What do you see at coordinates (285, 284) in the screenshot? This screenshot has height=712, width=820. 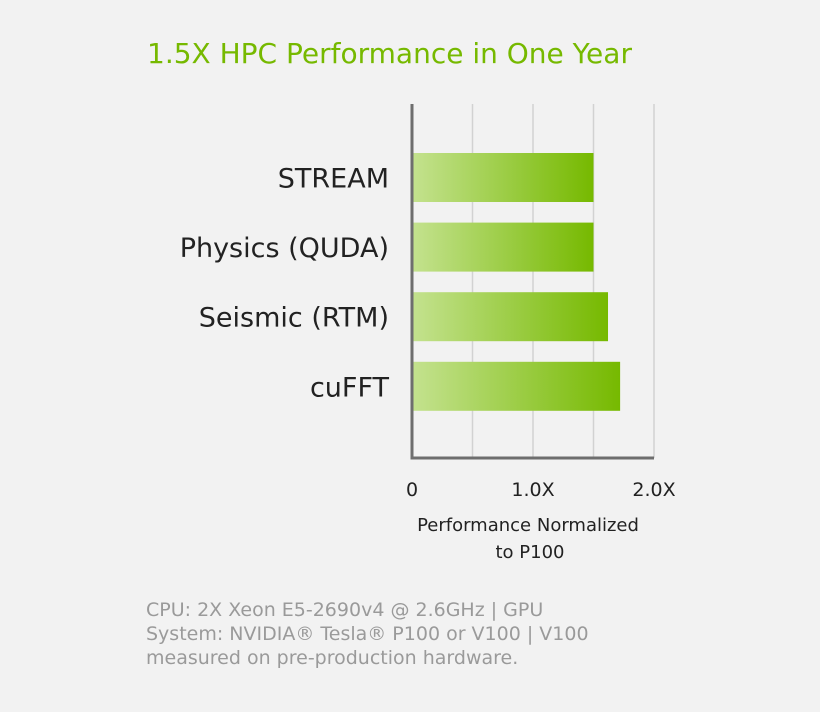 I see `label-layer: STREAM Physics (QUDA) Seismic (RTM) cuFFT` at bounding box center [285, 284].